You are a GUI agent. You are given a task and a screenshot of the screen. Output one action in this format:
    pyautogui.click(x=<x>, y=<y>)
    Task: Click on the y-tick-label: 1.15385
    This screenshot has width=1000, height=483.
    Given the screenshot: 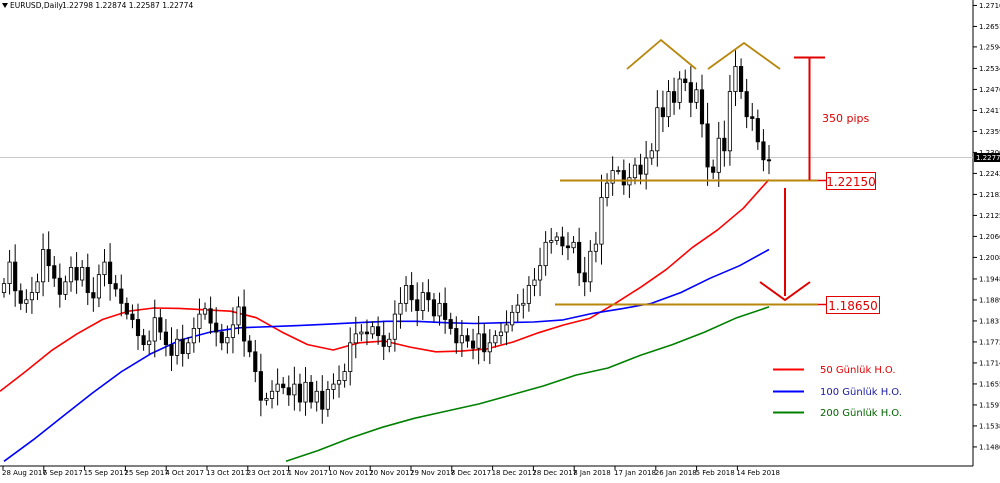 What is the action you would take?
    pyautogui.click(x=989, y=426)
    